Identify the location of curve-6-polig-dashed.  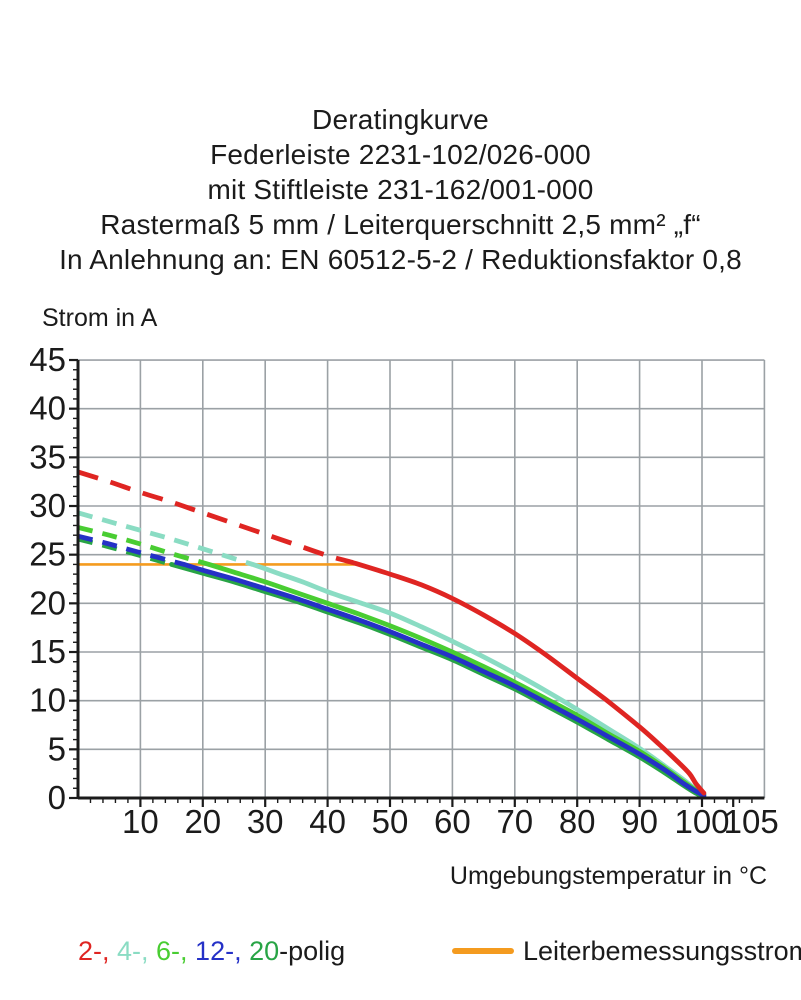
(143, 546).